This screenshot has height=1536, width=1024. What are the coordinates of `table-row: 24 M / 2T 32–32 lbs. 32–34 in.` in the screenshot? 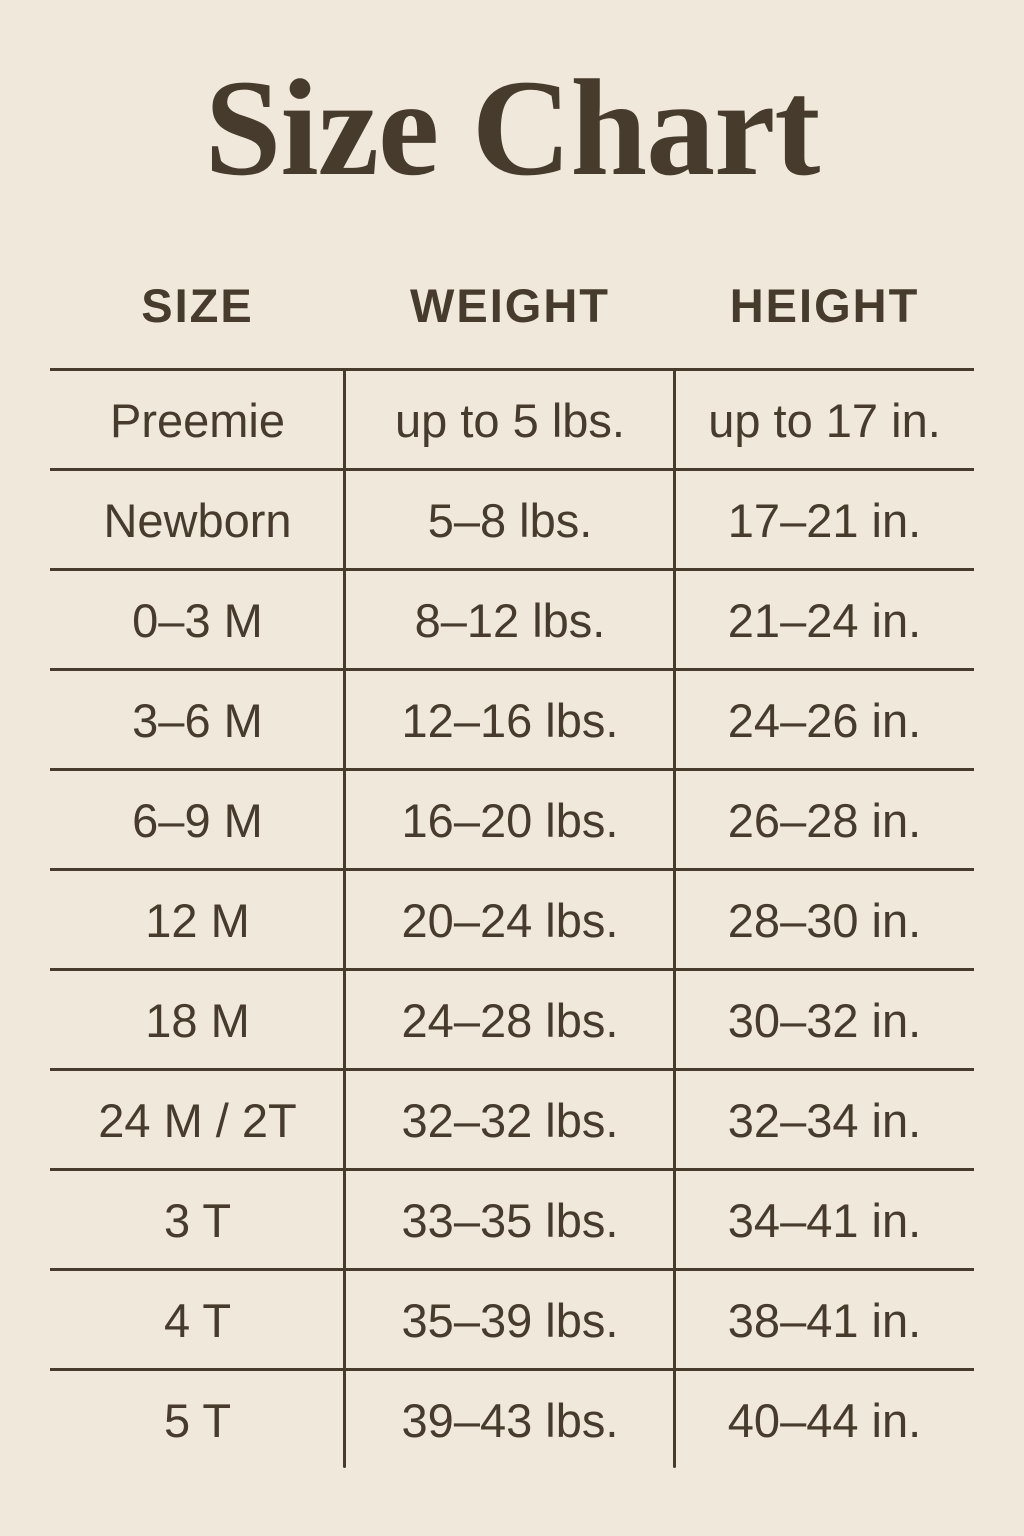 It's located at (512, 1118).